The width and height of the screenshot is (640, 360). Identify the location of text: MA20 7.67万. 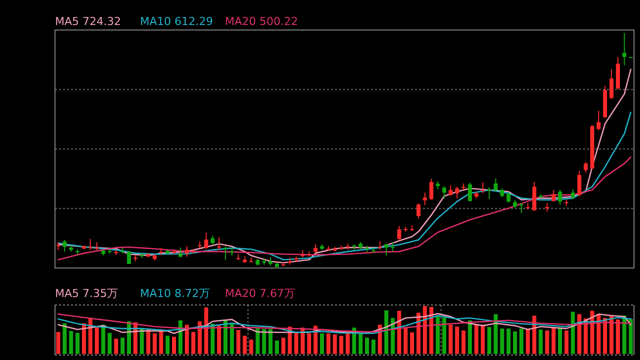
(260, 293).